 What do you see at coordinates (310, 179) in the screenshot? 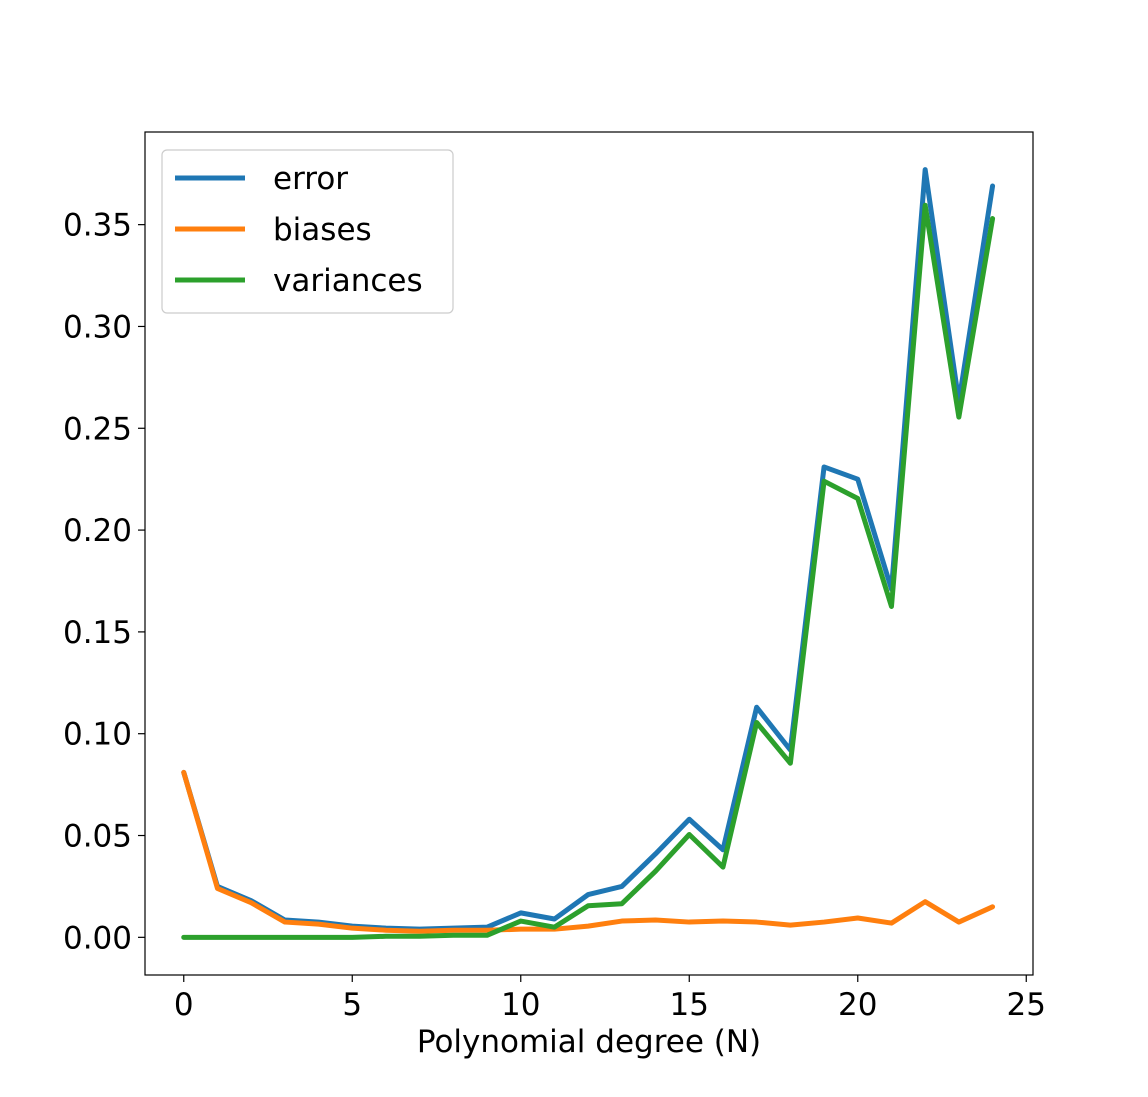
I see `legend-label-error: error` at bounding box center [310, 179].